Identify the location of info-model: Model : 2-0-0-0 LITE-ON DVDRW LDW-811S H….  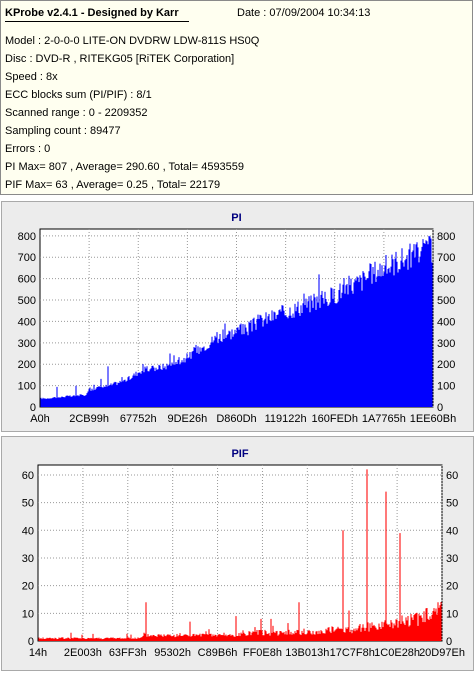
(132, 41).